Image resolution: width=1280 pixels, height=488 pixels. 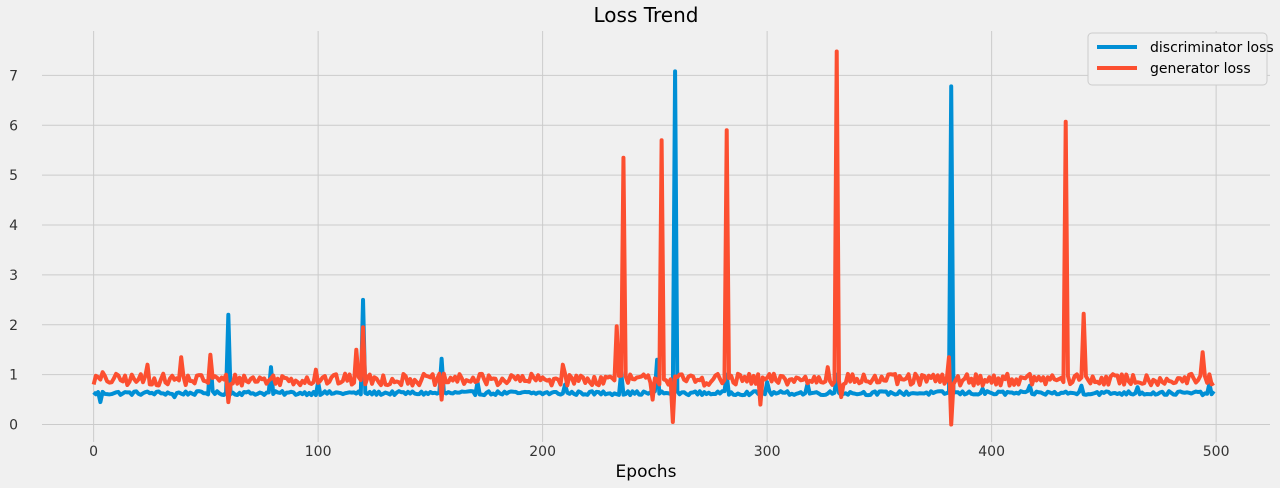 I want to click on x-tick-label: 100, so click(x=318, y=452).